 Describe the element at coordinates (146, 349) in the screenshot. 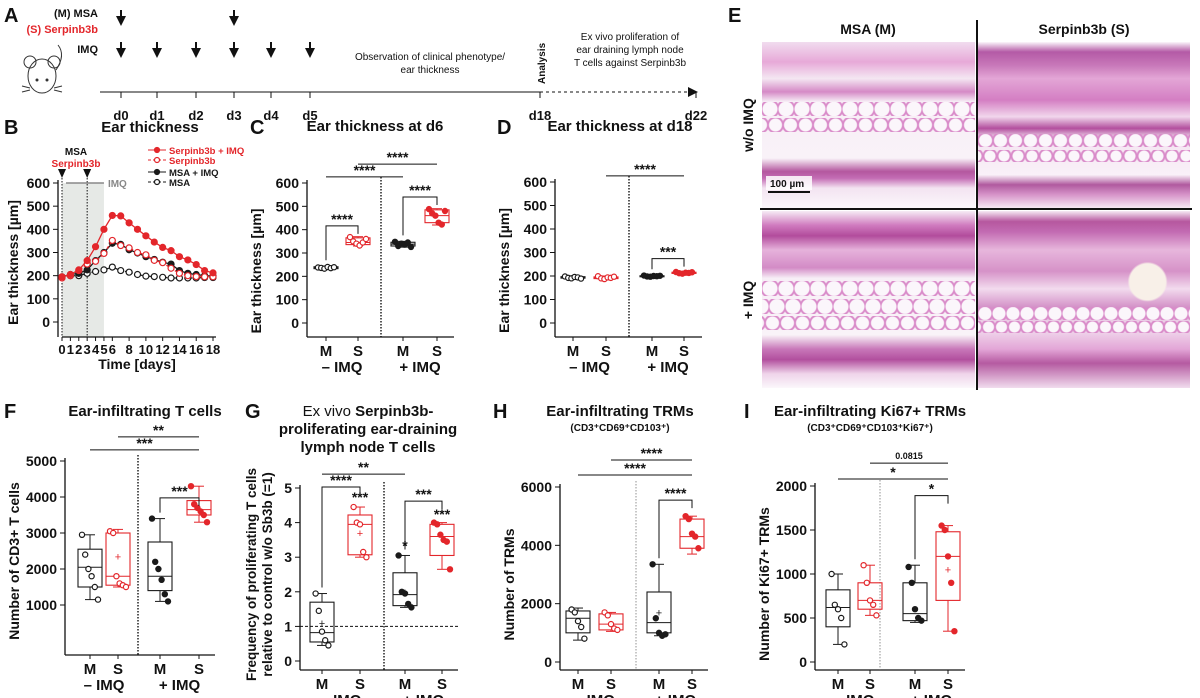

I see `x-tick-label: 10` at that location.